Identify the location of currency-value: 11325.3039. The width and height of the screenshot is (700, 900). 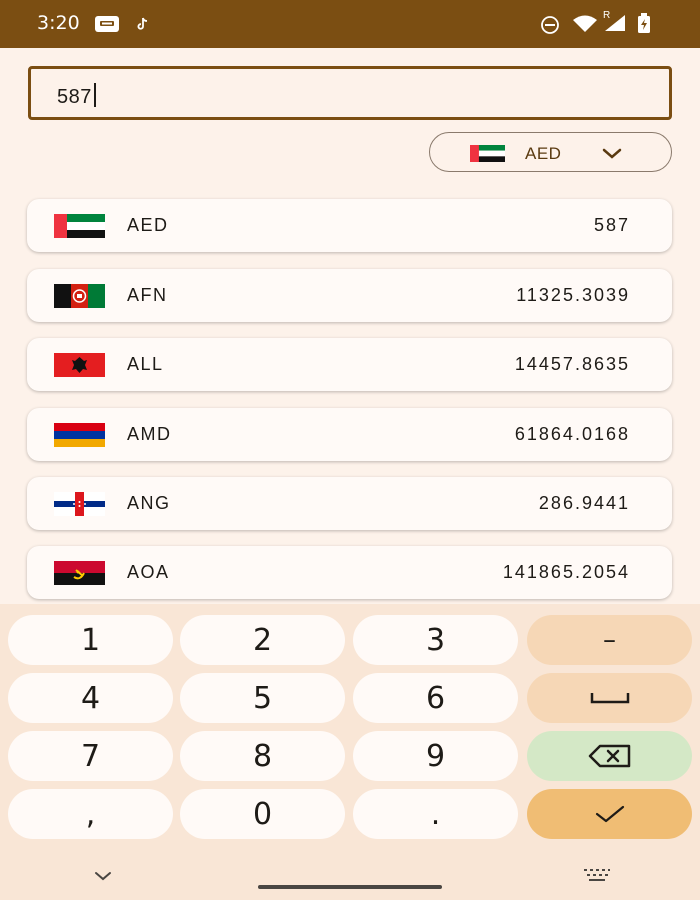
(573, 295).